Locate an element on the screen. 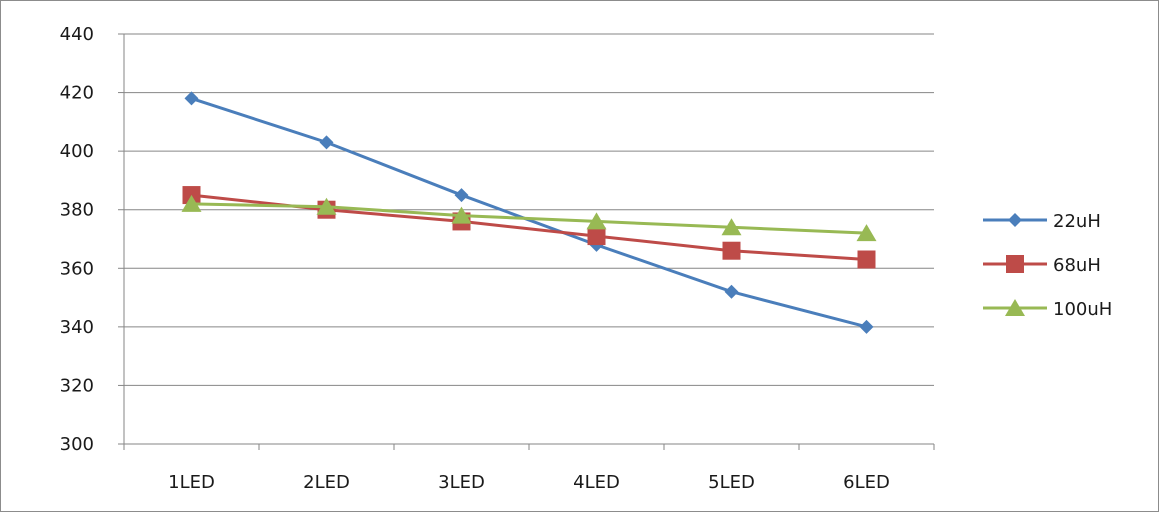 The image size is (1159, 512). legend-label: 68uH is located at coordinates (1077, 265).